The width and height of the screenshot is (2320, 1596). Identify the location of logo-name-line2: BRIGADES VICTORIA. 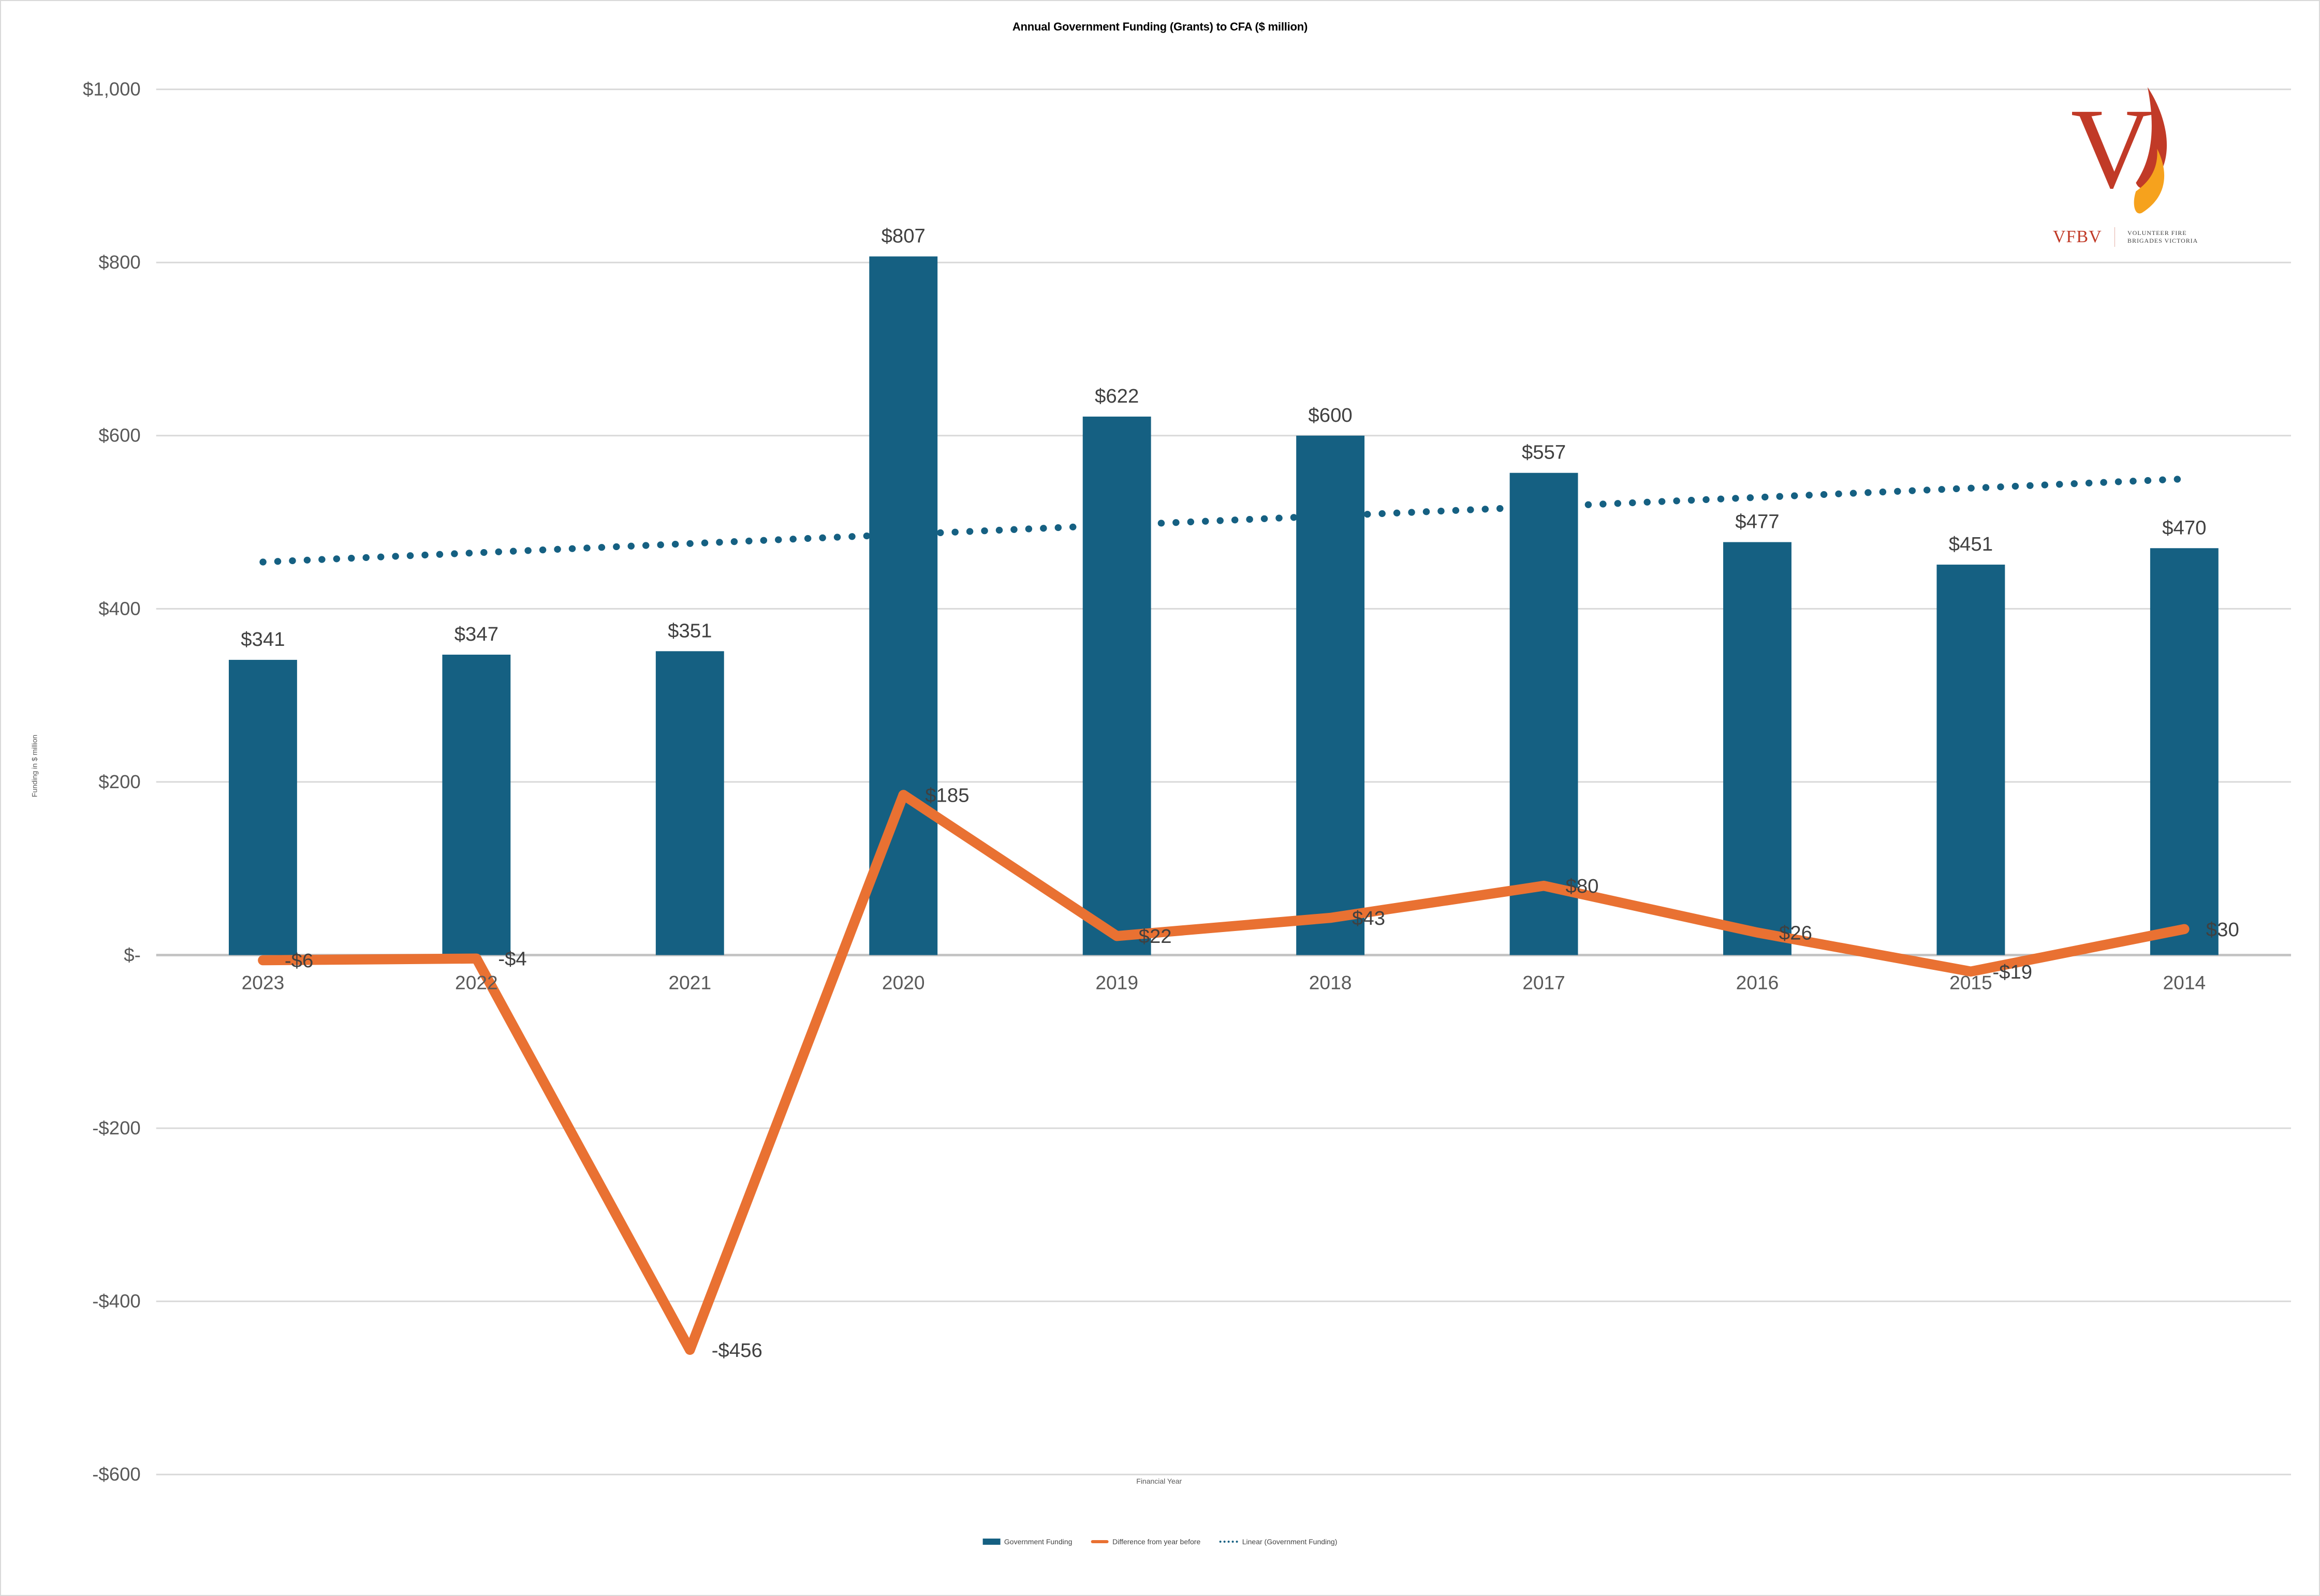
(2162, 241).